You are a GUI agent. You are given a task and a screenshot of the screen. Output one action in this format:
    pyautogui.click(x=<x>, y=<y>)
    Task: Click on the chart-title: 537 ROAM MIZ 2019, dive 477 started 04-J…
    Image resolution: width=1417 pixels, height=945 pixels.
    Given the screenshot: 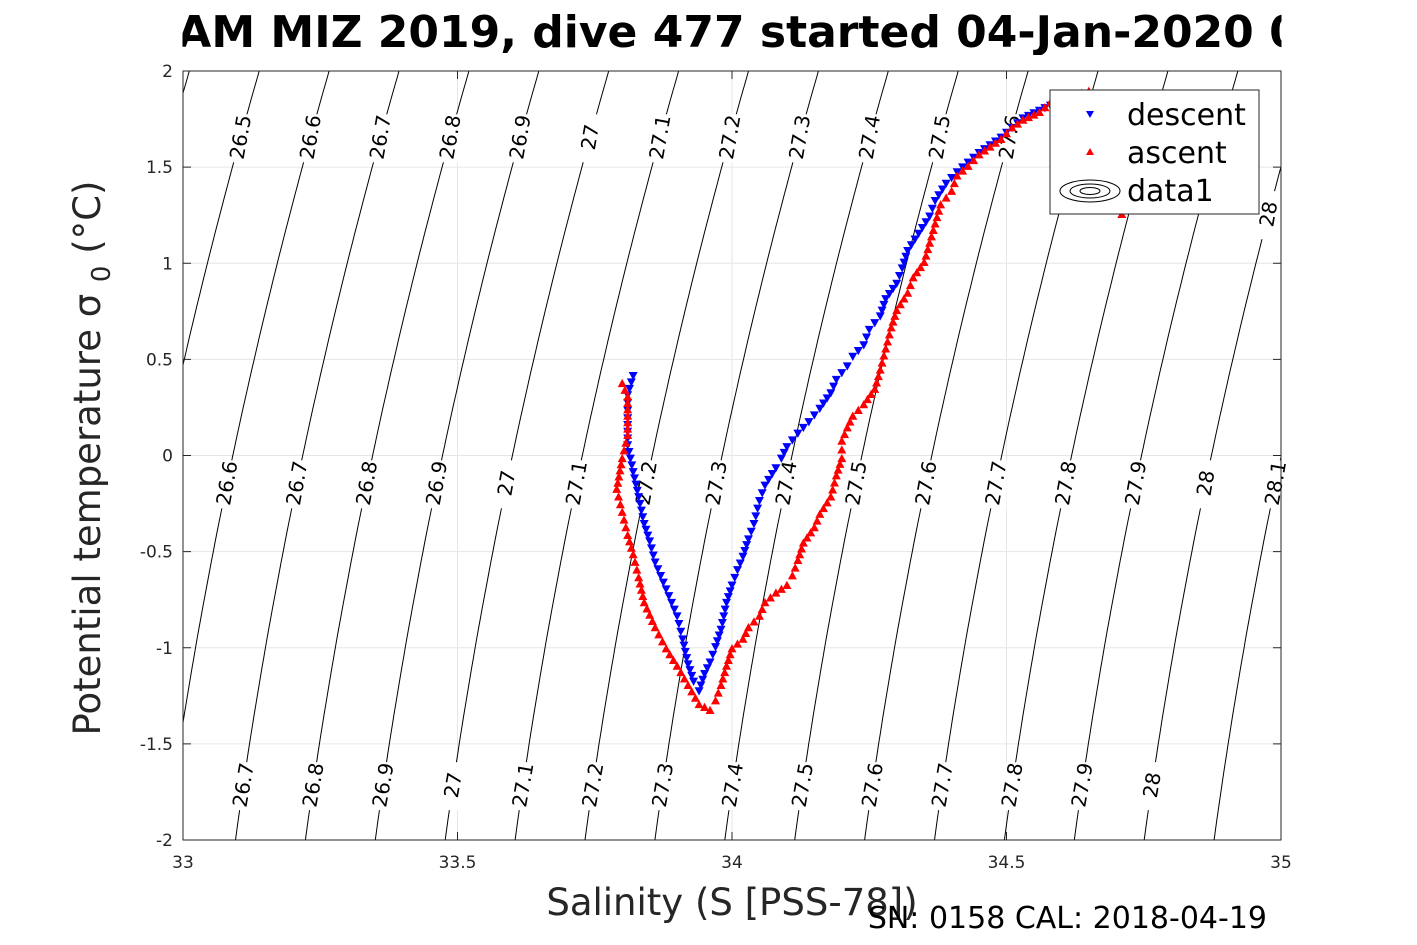 What is the action you would take?
    pyautogui.click(x=689, y=32)
    